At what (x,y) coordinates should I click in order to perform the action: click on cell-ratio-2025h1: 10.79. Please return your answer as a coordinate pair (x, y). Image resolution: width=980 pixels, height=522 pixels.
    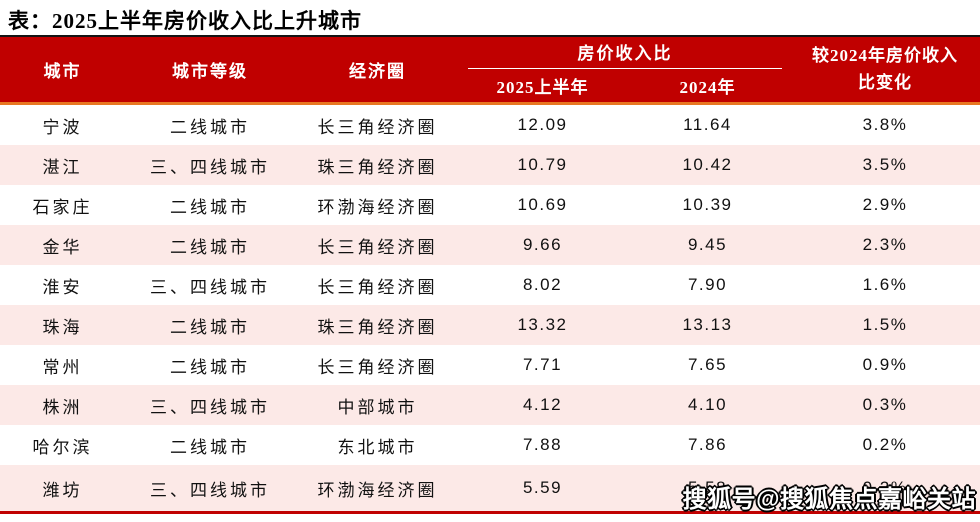
    Looking at the image, I should click on (542, 164).